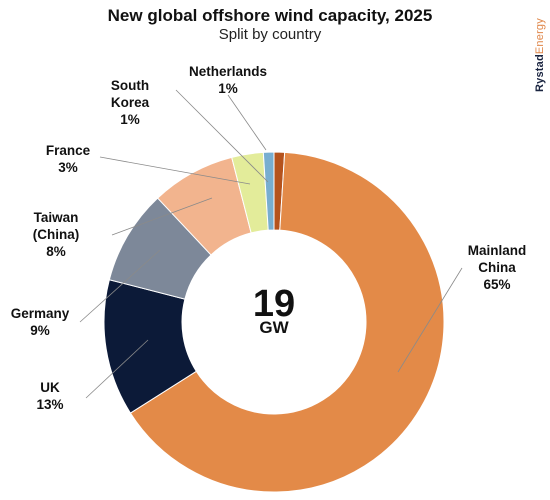 This screenshot has width=550, height=500. Describe the element at coordinates (162, 216) in the screenshot. I see `leader-line-taiwan-china` at that location.